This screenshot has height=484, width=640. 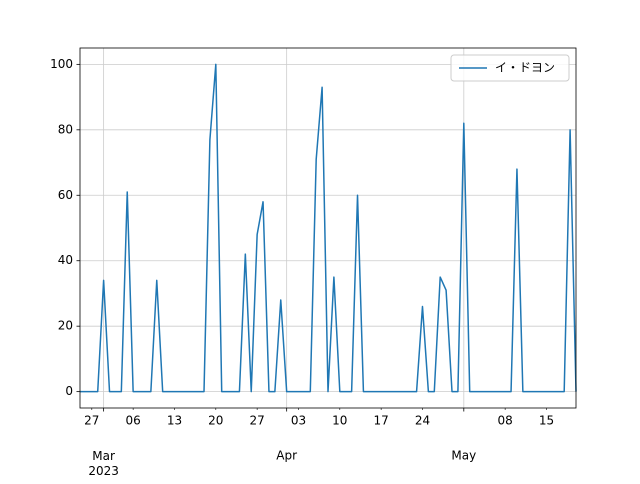 I want to click on x-tick-label: Mar 2023, so click(x=103, y=463).